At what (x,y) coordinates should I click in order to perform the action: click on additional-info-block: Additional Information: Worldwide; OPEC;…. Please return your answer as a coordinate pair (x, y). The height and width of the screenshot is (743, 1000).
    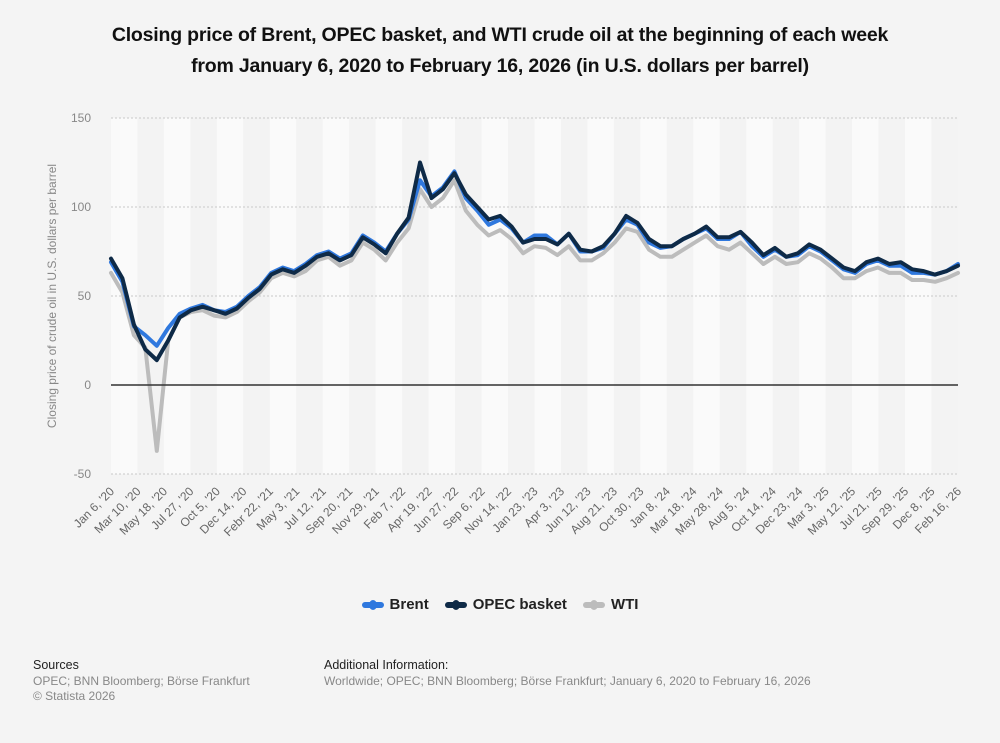
    Looking at the image, I should click on (567, 673).